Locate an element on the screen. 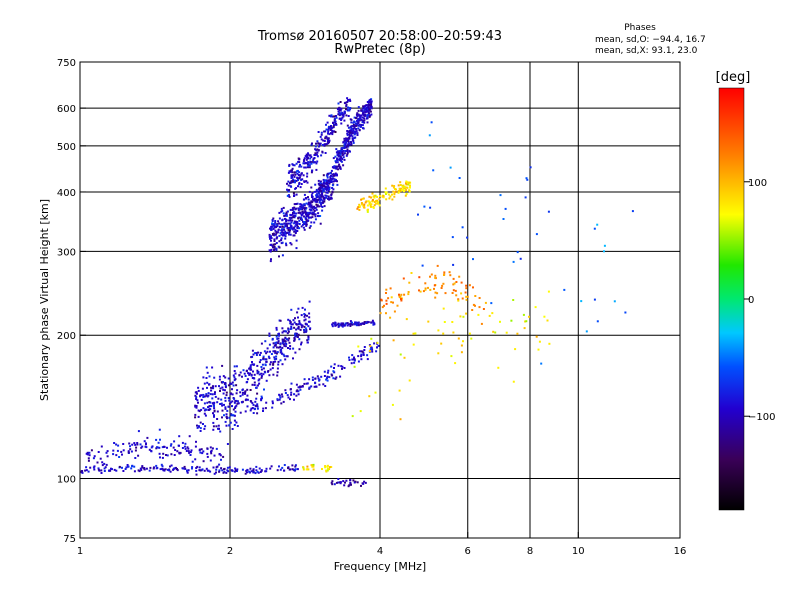 Image resolution: width=800 pixels, height=600 pixels. colorbar-tick-label-2: −100 is located at coordinates (761, 417).